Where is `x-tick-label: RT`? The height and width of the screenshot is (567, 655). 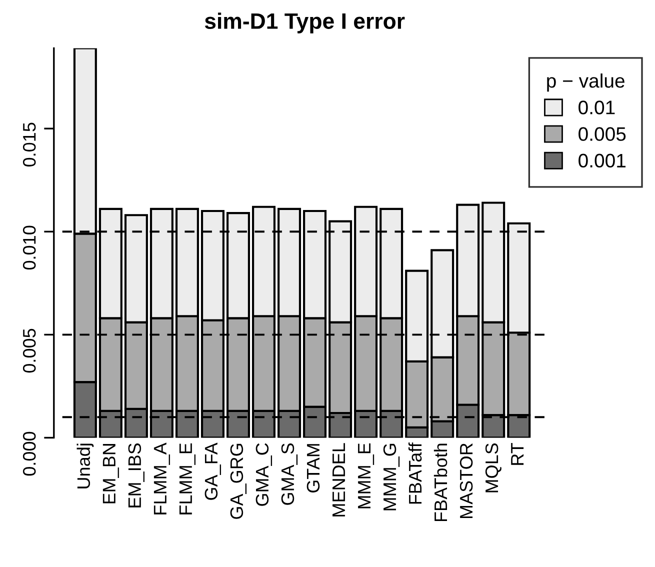
x-tick-label: RT is located at coordinates (517, 453).